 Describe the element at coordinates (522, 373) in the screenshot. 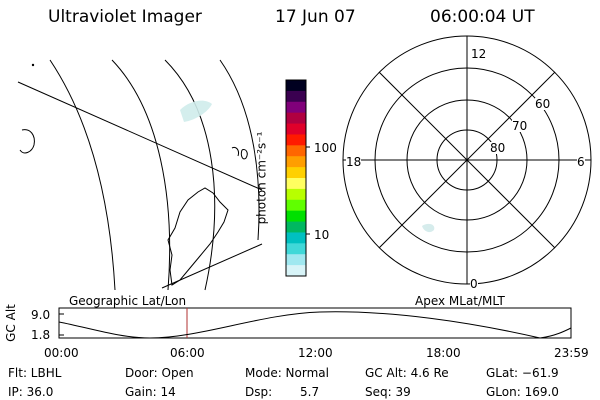

I see `glat-label: GLat: −61.9` at that location.